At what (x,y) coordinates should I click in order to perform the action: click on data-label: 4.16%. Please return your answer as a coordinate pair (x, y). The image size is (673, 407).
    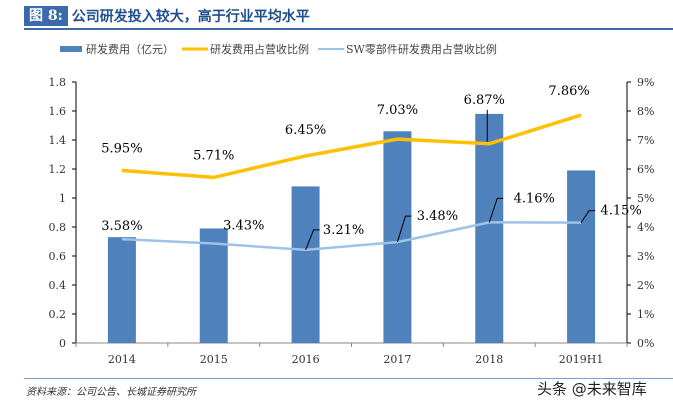
    Looking at the image, I should click on (534, 198).